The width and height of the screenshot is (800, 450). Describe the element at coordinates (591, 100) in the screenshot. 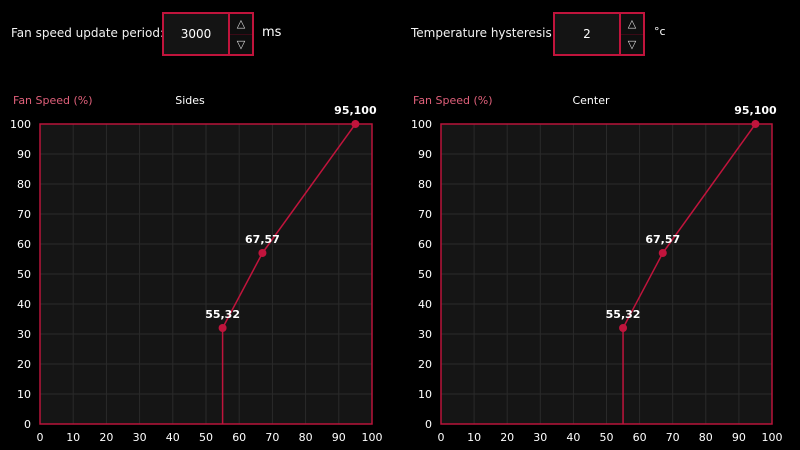

I see `chart-title: Center` at that location.